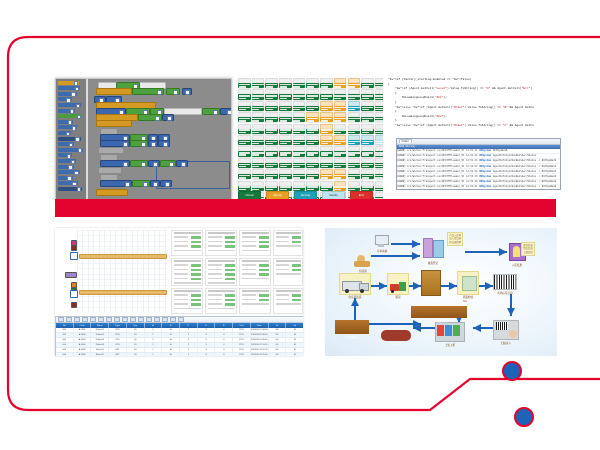 This screenshot has width=600, height=450. Describe the element at coordinates (524, 417) in the screenshot. I see `marker-lower` at that location.